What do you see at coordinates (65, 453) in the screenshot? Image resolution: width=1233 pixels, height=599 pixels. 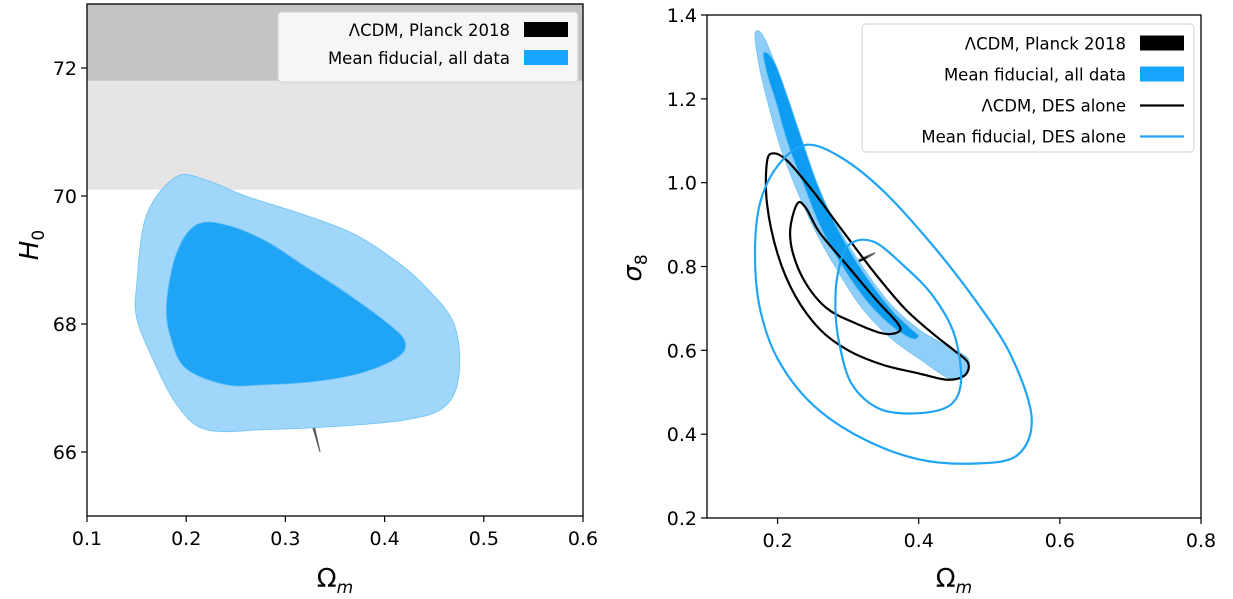 I see `y-tick-label: 66` at bounding box center [65, 453].